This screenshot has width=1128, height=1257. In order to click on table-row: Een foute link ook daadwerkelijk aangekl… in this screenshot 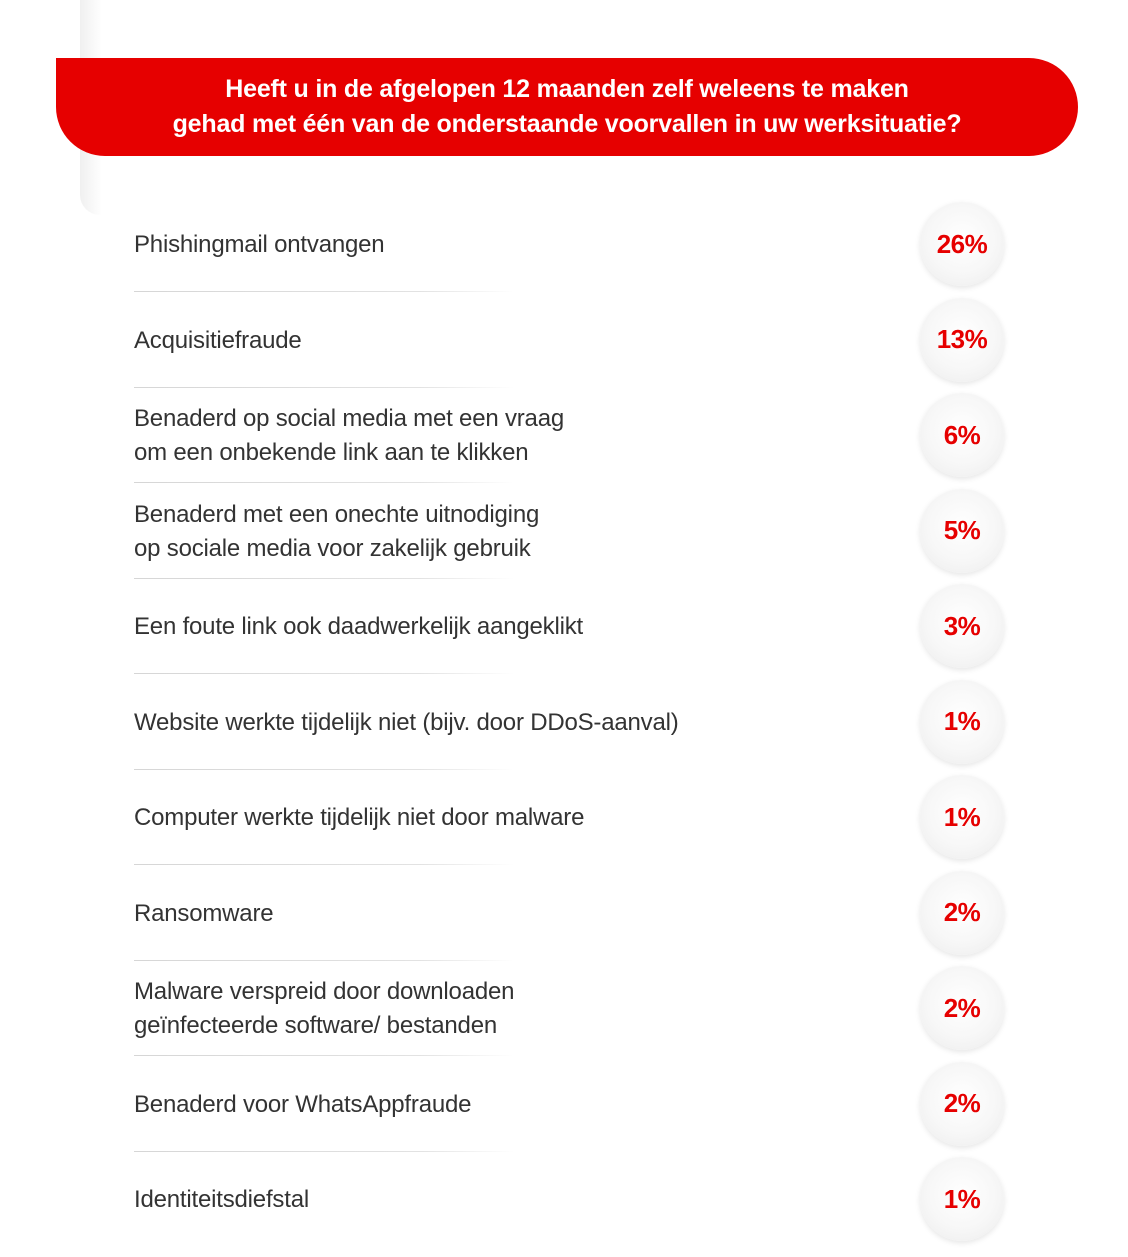, I will do `click(564, 632)`.